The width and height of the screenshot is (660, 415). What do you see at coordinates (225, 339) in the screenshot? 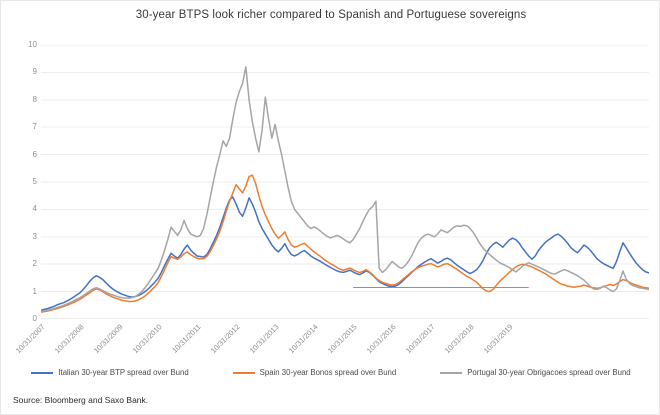
I see `x-axis-tick-label: 10/31/2012` at bounding box center [225, 339].